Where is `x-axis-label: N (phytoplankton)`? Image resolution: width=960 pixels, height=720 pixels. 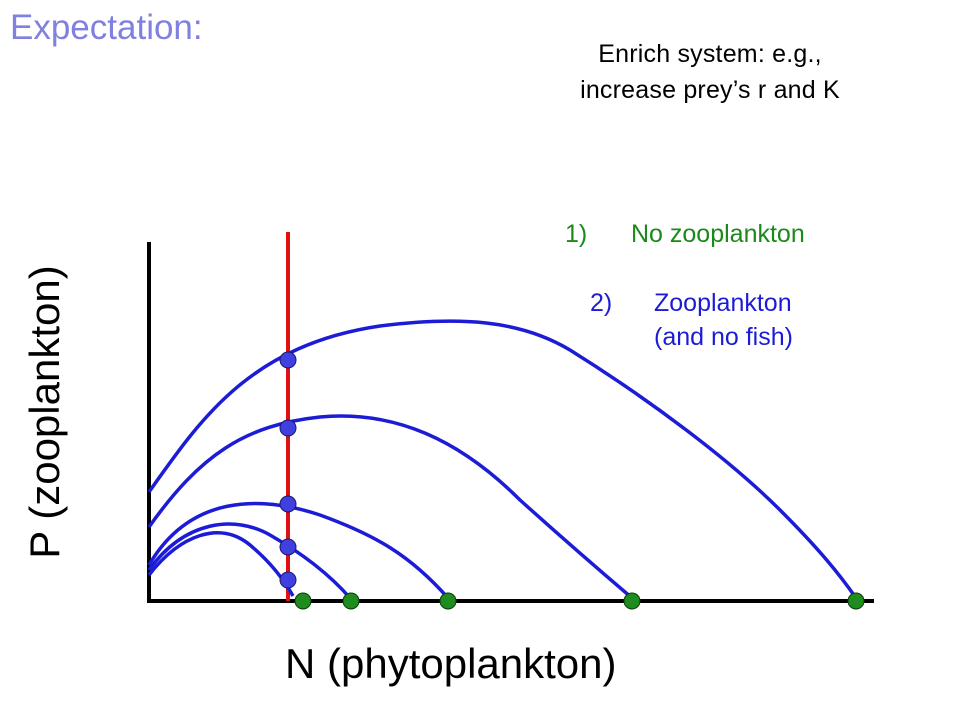 x-axis-label: N (phytoplankton) is located at coordinates (451, 663).